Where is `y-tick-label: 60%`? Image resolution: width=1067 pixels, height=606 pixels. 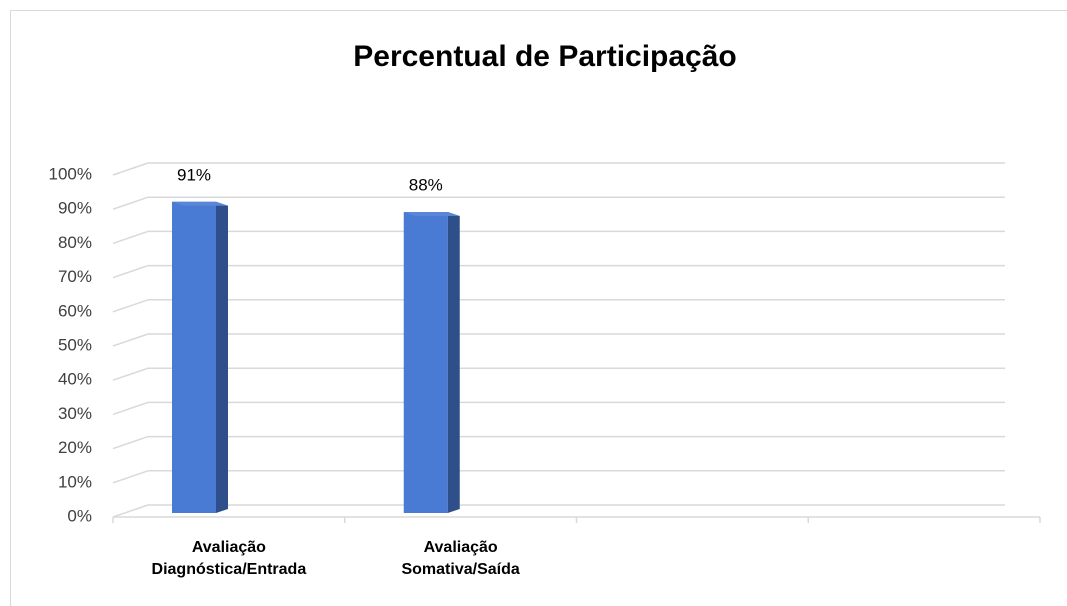
y-tick-label: 60% is located at coordinates (75, 310).